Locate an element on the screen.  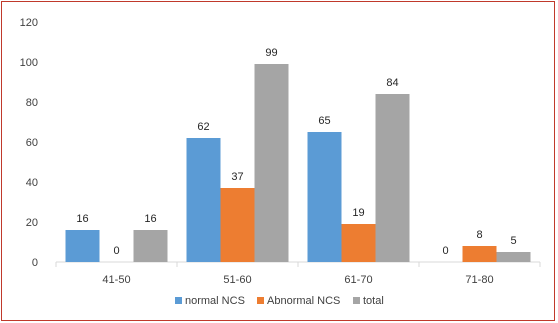
data-label: 99 is located at coordinates (271, 53).